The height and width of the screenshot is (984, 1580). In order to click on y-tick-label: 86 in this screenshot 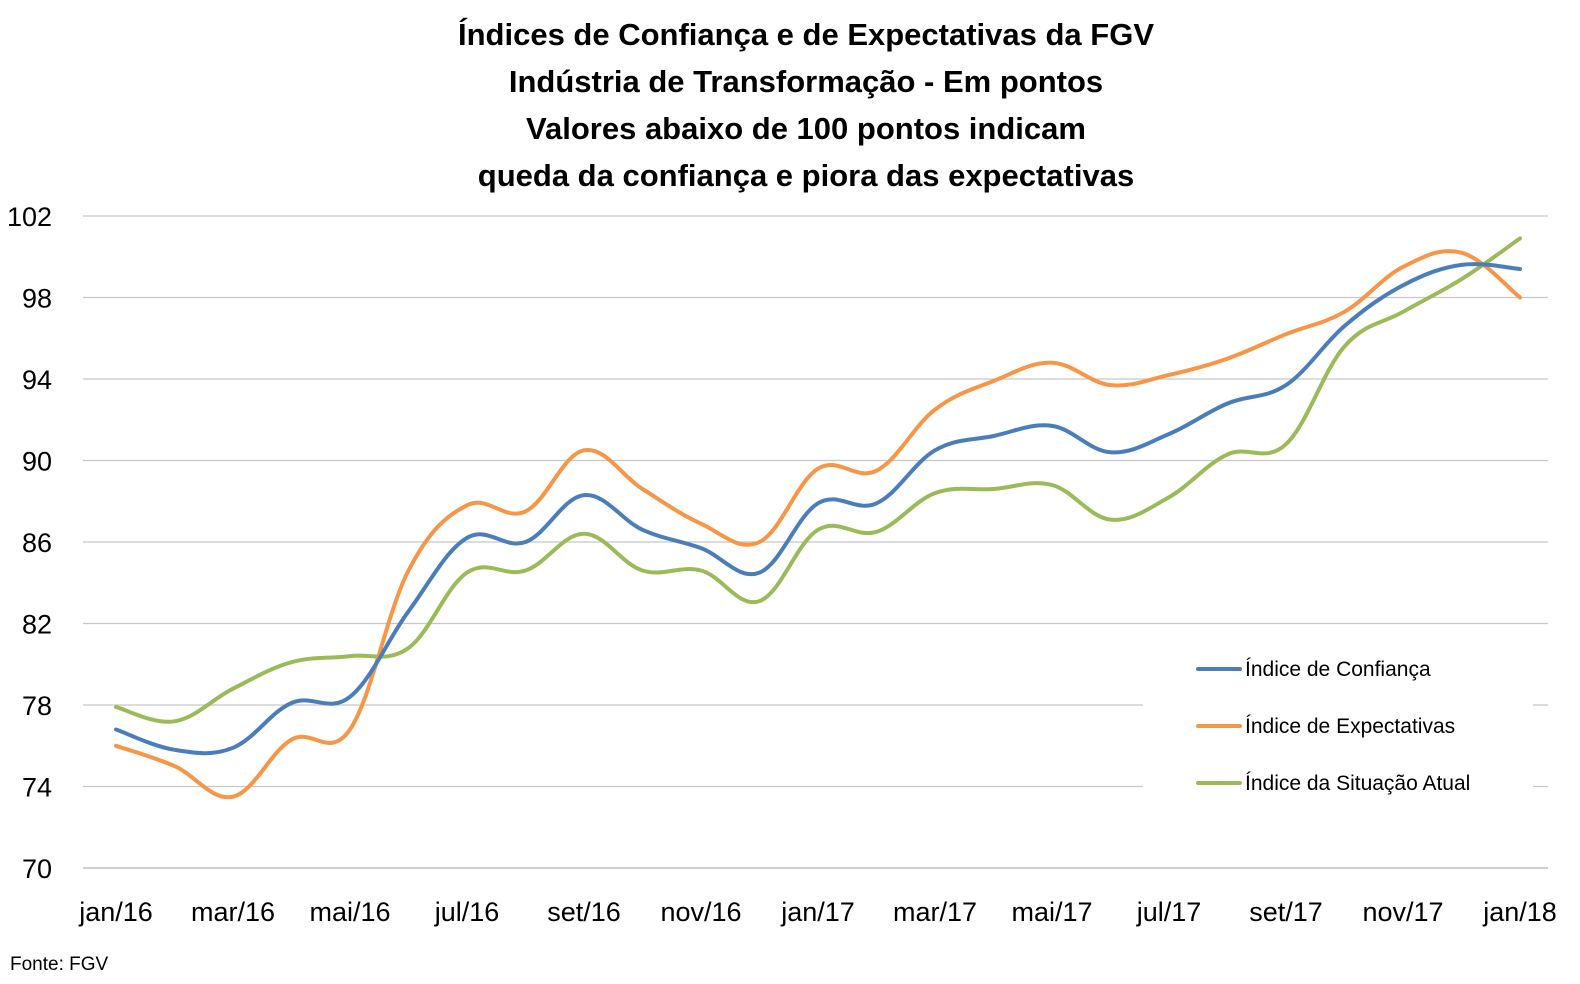, I will do `click(37, 543)`.